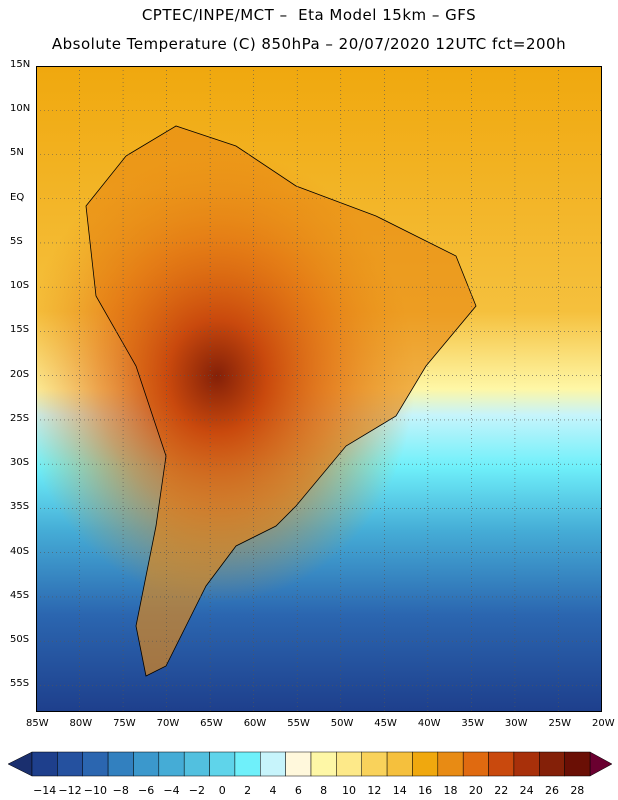  What do you see at coordinates (20, 64) in the screenshot?
I see `lat-label: 15N` at bounding box center [20, 64].